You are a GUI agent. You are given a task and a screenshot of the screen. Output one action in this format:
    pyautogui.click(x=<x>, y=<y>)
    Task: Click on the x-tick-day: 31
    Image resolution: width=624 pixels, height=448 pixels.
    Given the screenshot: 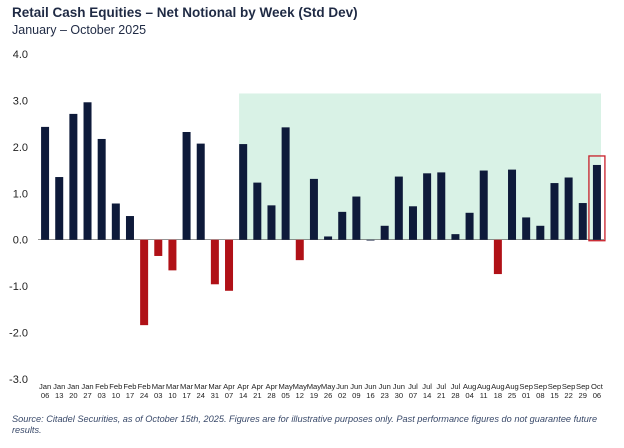 What is the action you would take?
    pyautogui.click(x=215, y=395)
    